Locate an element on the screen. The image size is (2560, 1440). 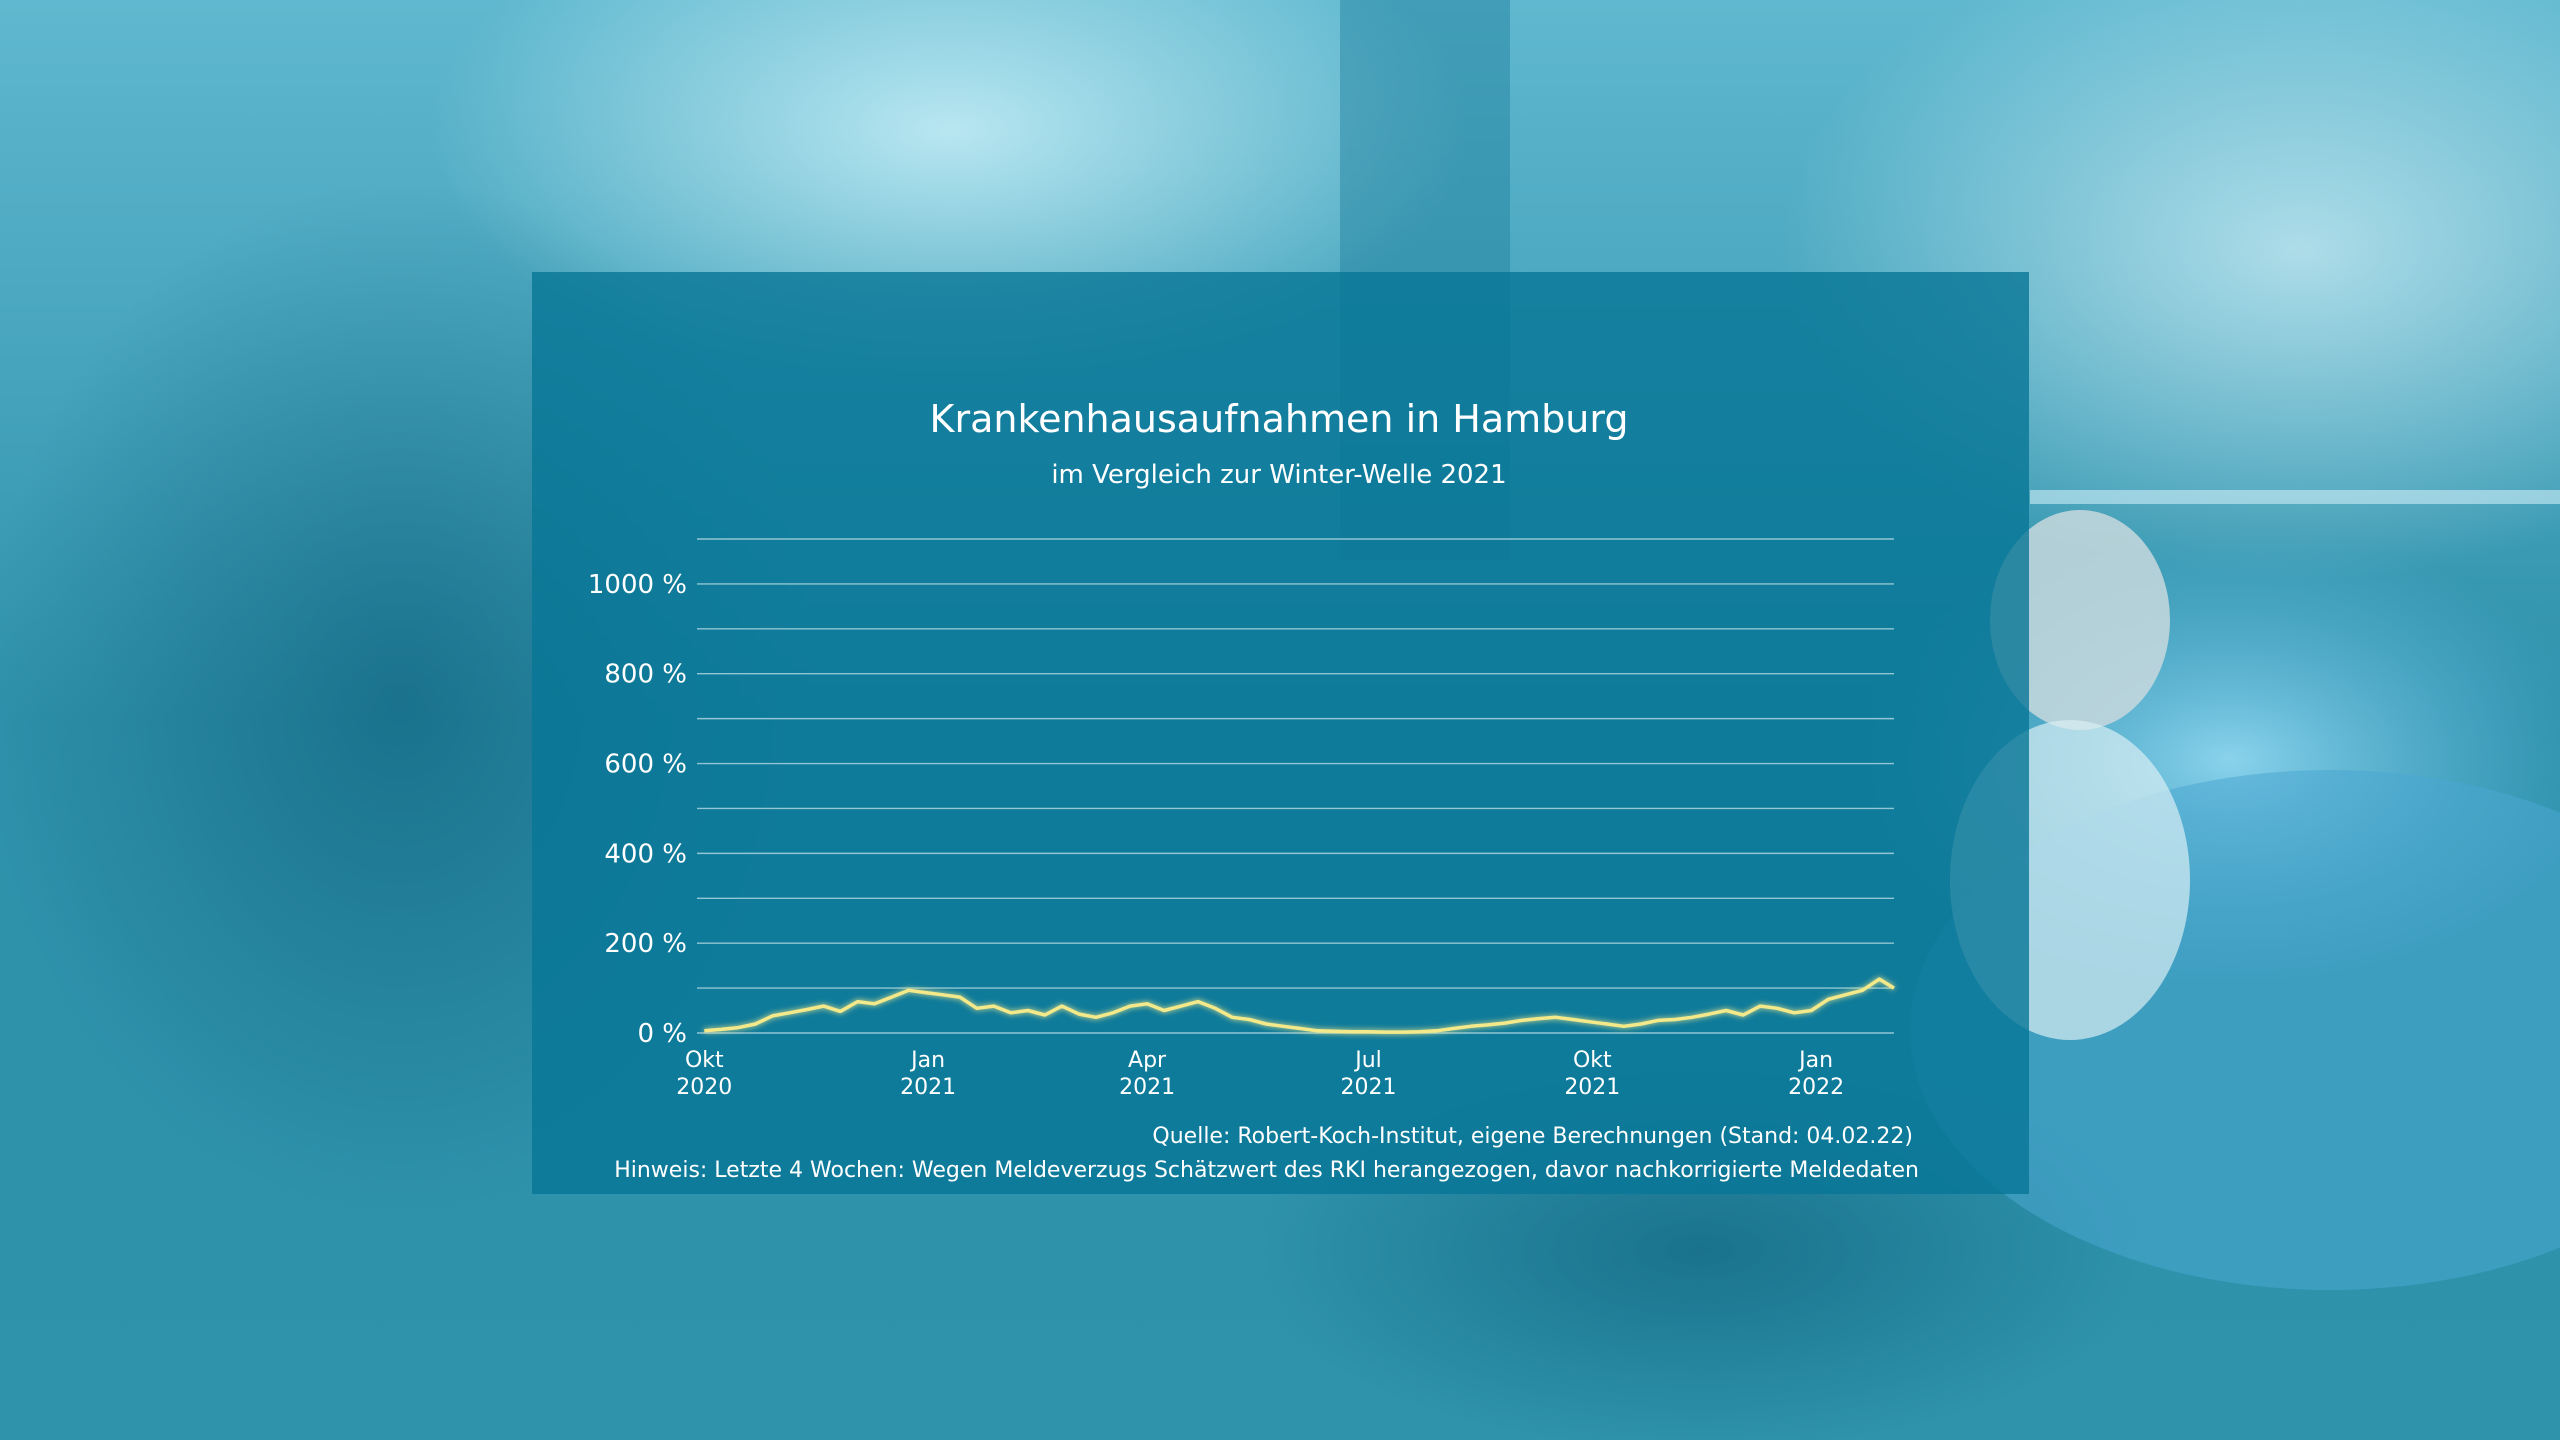
x-tick-month-label: Jul is located at coordinates (1367, 1060).